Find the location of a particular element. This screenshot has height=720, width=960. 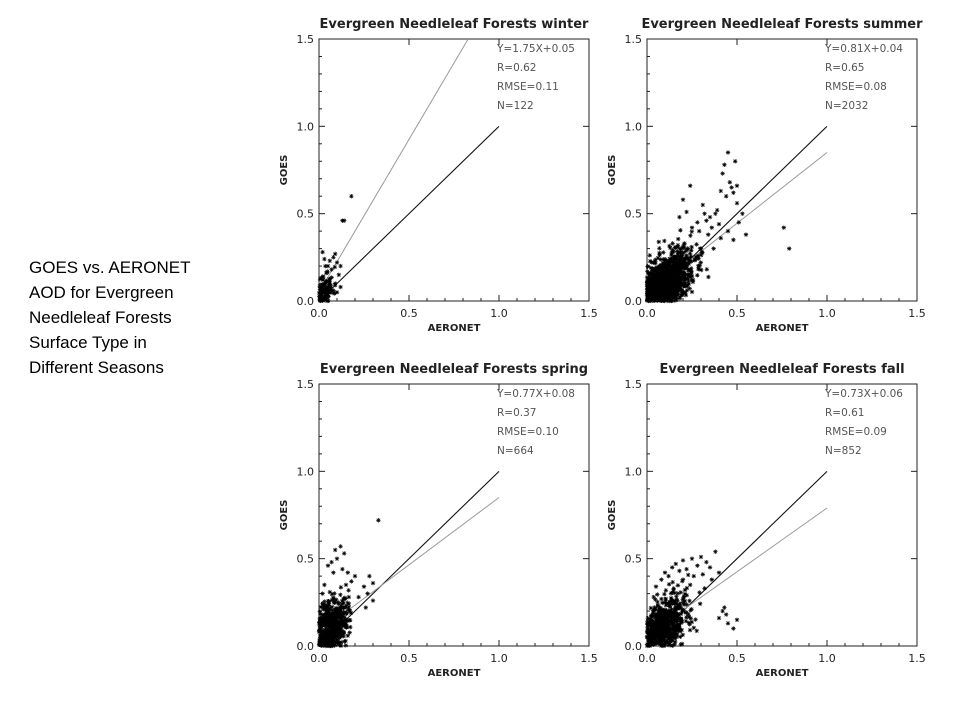

stat-text: R=0.61 is located at coordinates (844, 413).